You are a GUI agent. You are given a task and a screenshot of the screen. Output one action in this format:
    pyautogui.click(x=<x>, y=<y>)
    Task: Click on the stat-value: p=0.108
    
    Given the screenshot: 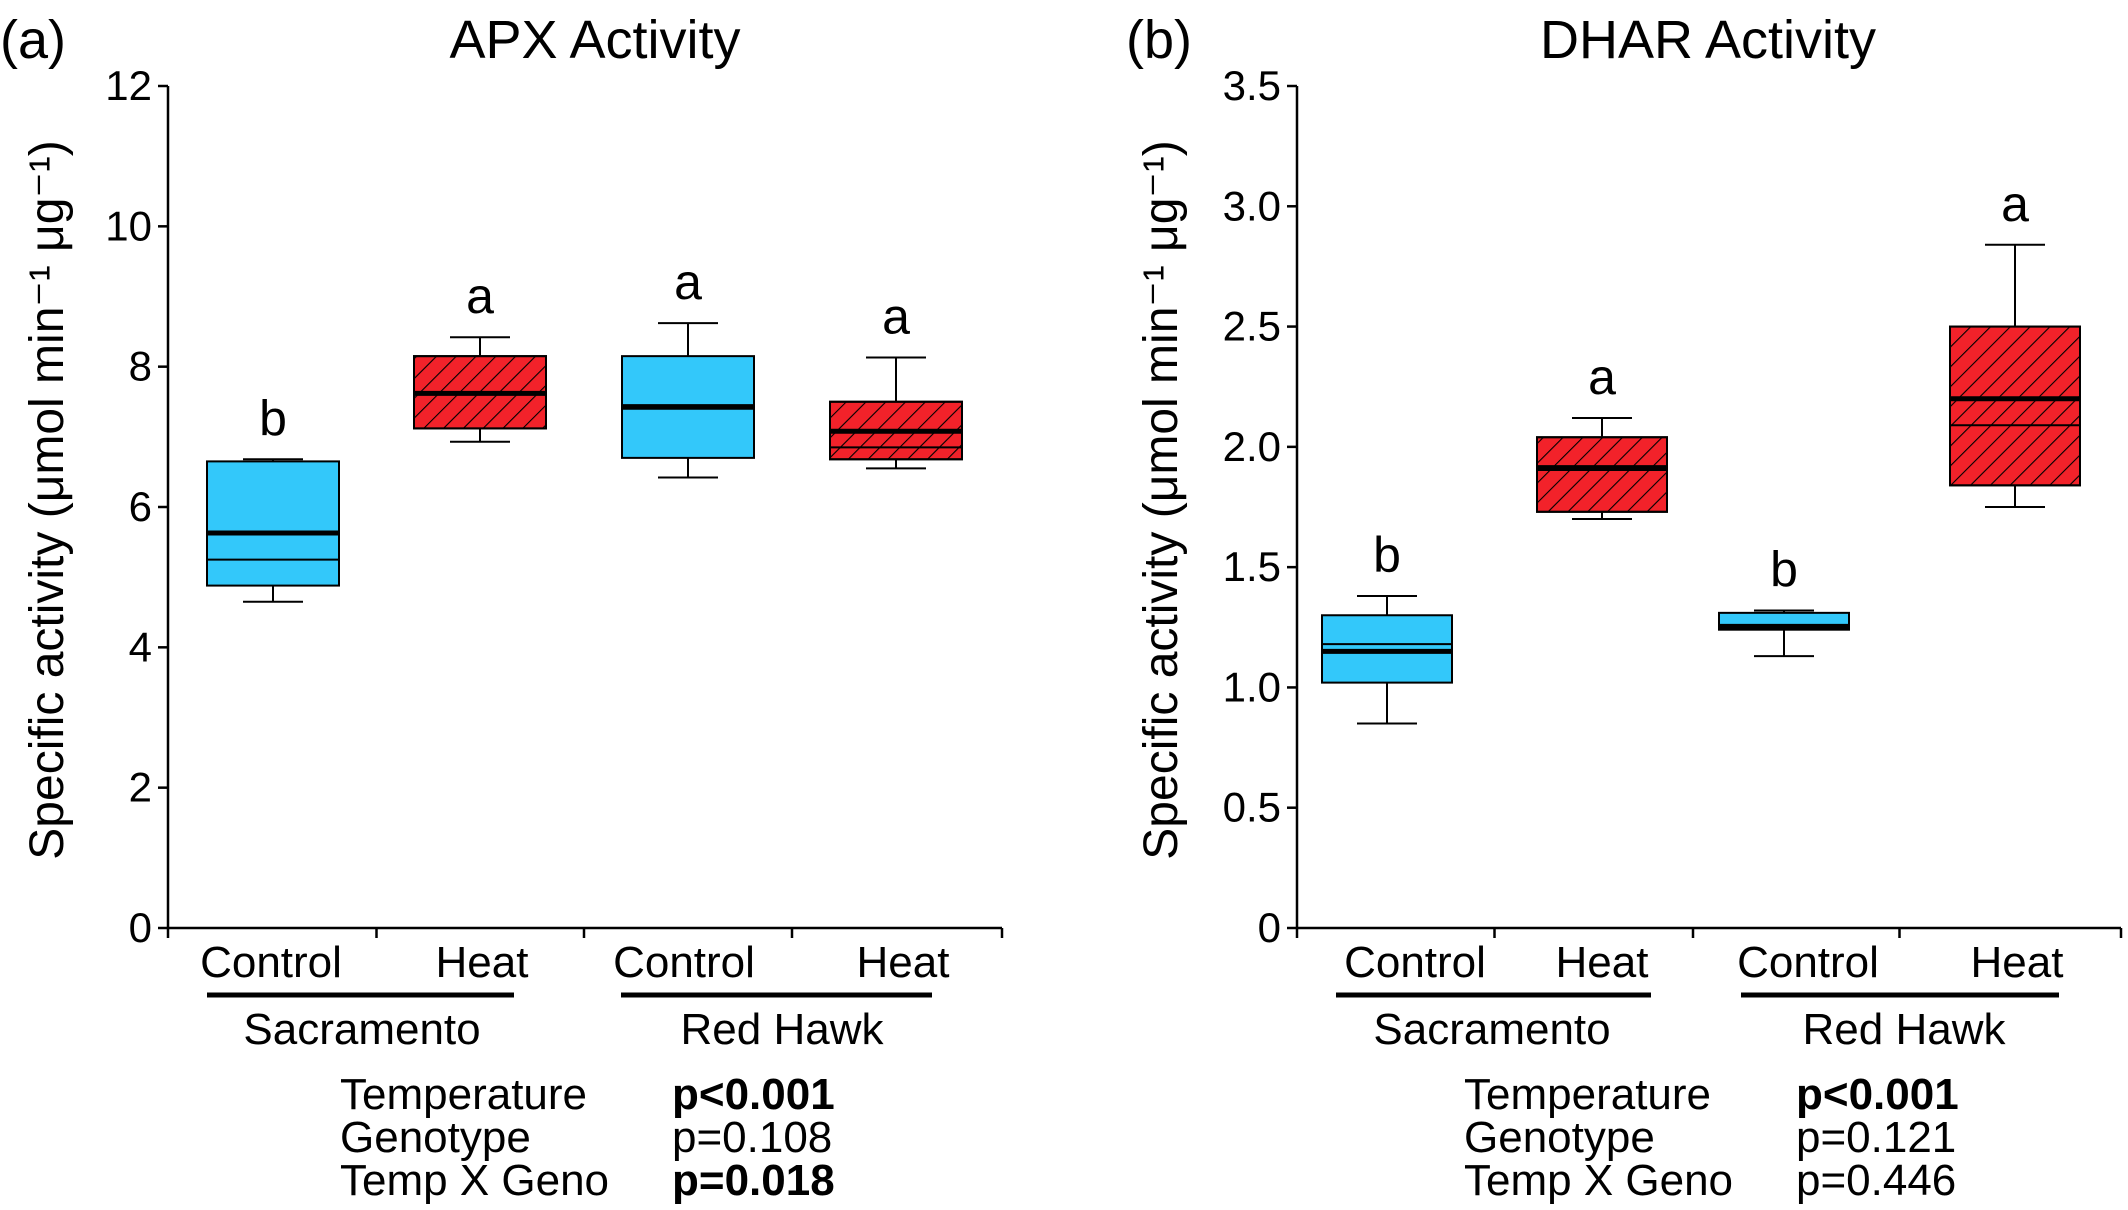 What is the action you would take?
    pyautogui.click(x=752, y=1137)
    